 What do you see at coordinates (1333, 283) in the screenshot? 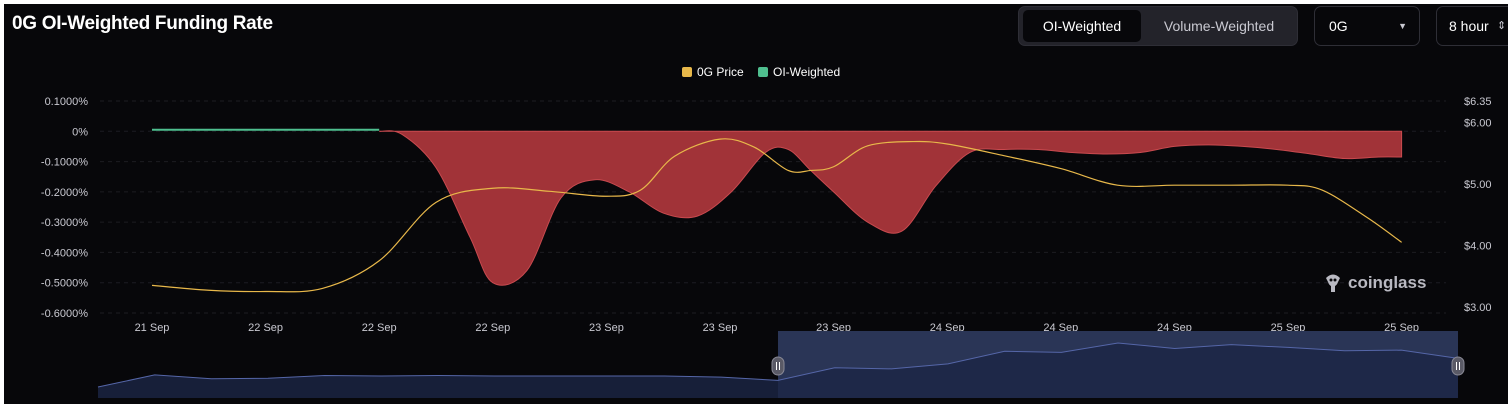
I see `coinglass-logo-icon` at bounding box center [1333, 283].